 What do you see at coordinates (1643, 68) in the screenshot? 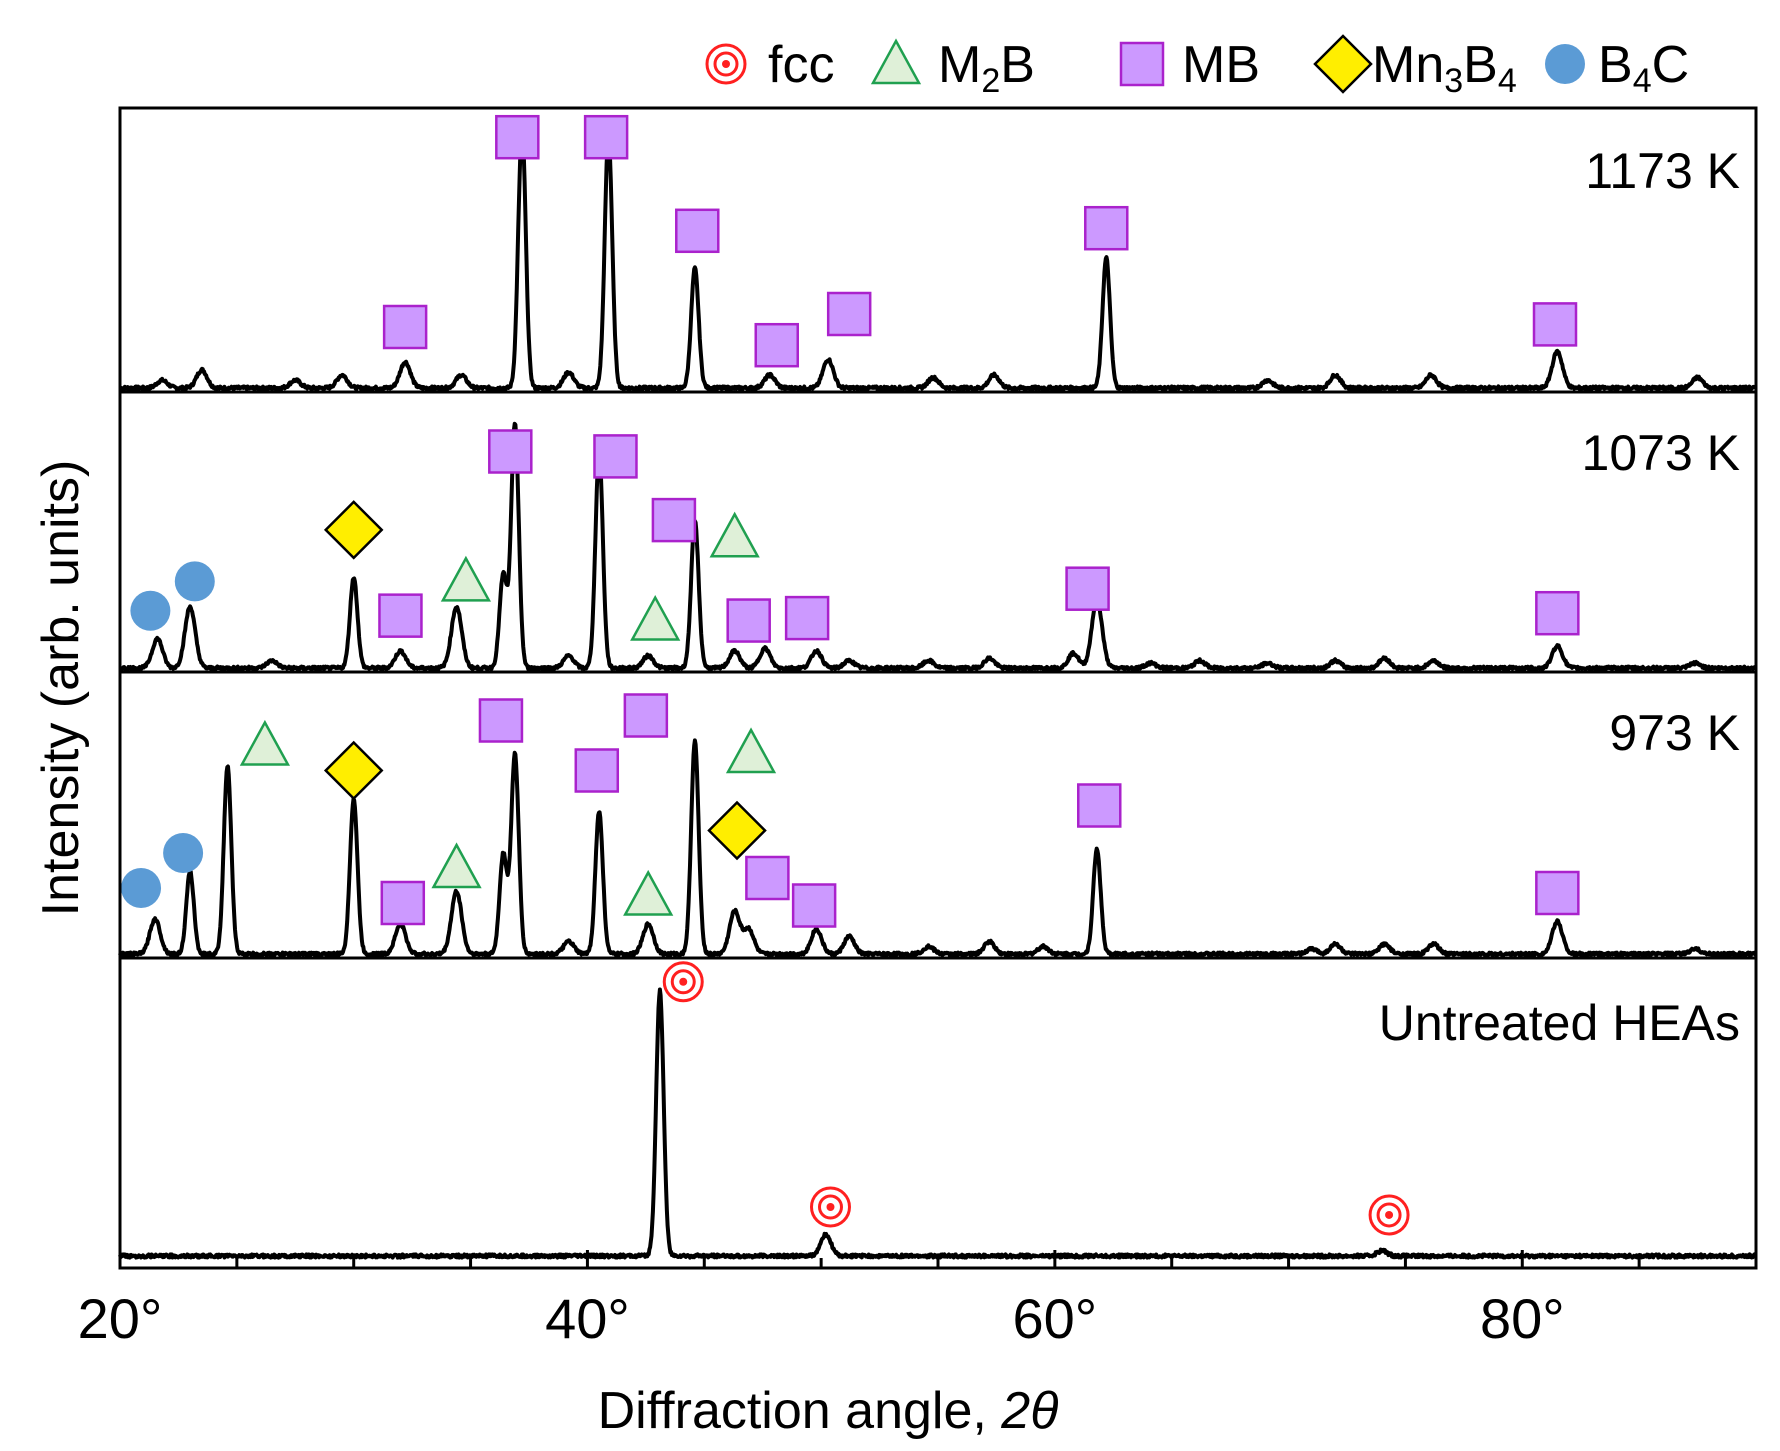
I see `legend-label: B4C` at bounding box center [1643, 68].